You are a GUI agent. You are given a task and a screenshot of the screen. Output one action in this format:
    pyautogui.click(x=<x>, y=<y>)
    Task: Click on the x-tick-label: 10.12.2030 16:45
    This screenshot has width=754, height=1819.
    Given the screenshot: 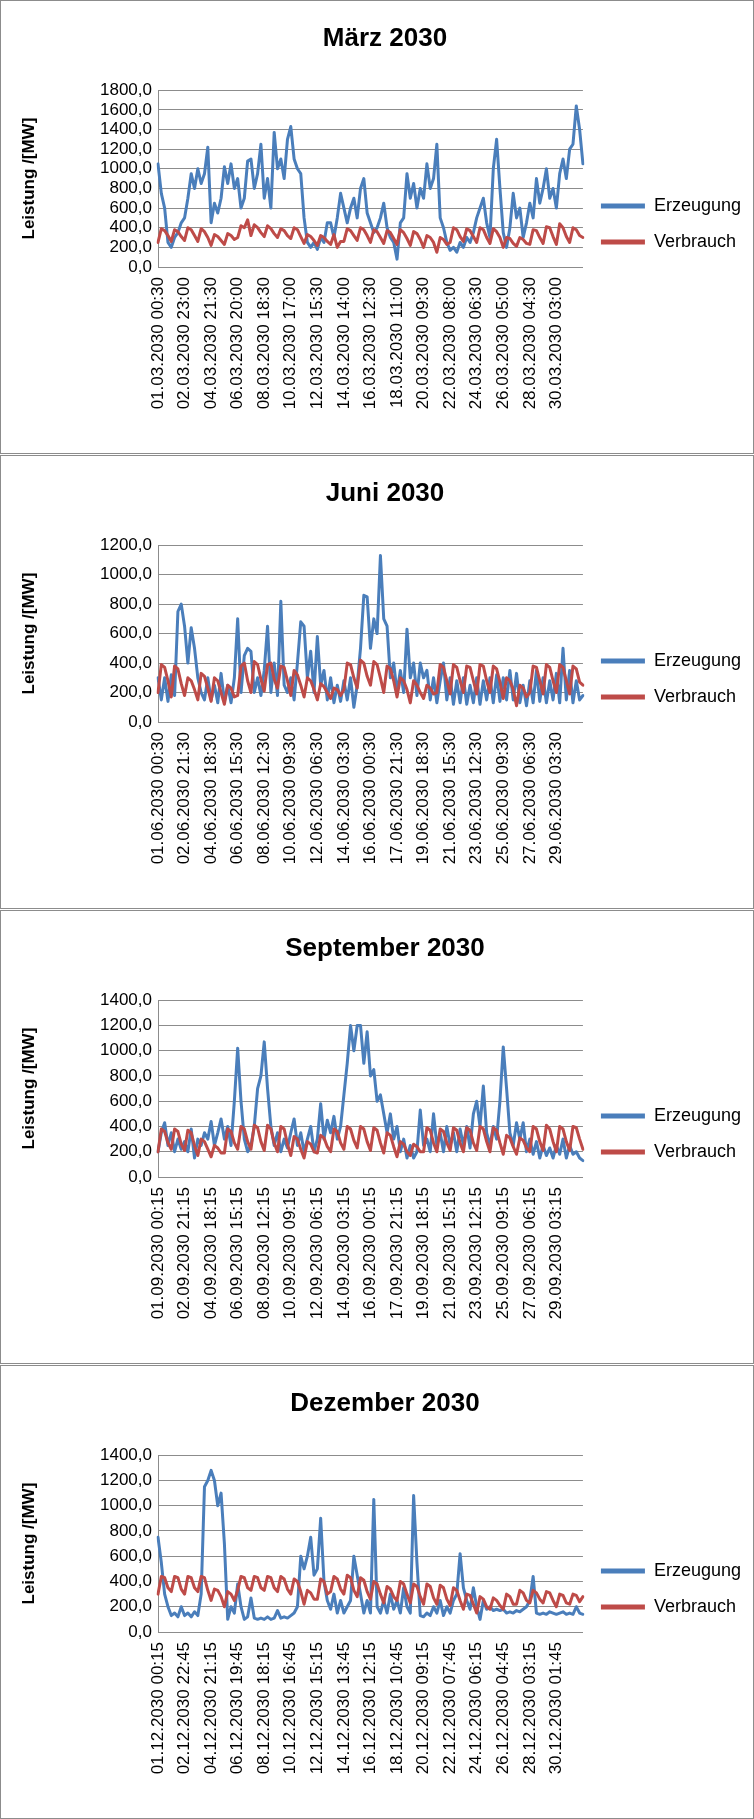 What is the action you would take?
    pyautogui.click(x=290, y=1708)
    